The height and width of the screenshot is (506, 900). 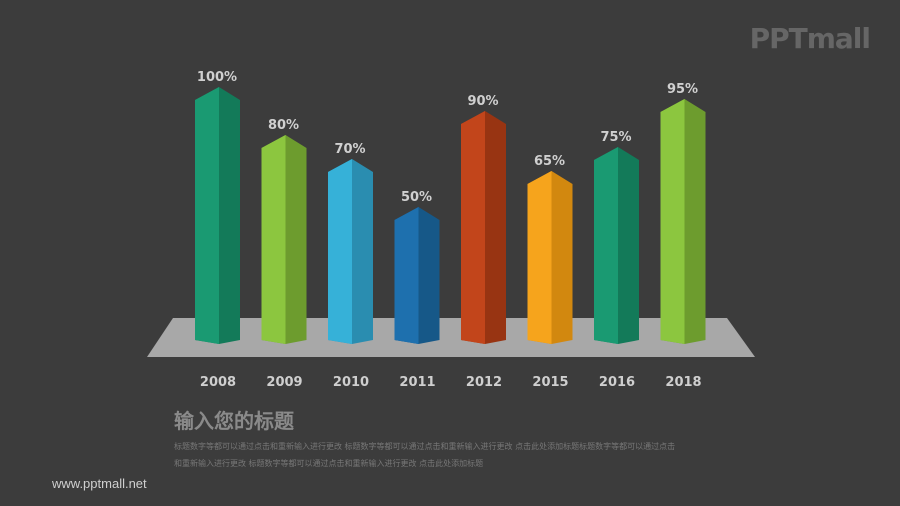 I want to click on x-tick-label: 2015, so click(x=550, y=382).